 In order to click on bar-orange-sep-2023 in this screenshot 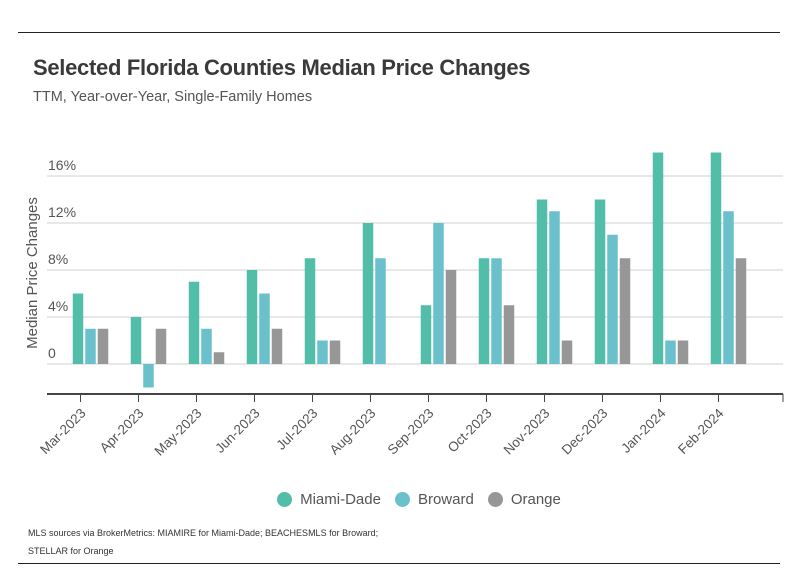, I will do `click(451, 317)`.